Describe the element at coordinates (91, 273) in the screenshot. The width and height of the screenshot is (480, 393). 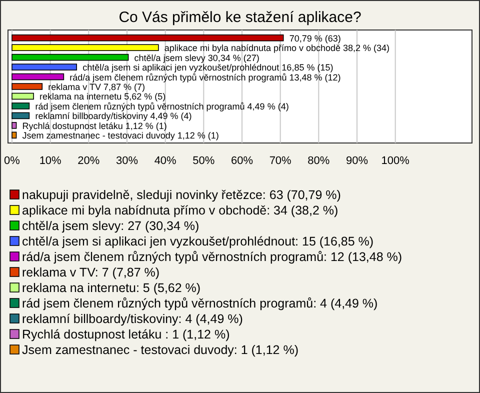
I see `legend-label: reklama v TV: 7 (7,87 %)` at that location.